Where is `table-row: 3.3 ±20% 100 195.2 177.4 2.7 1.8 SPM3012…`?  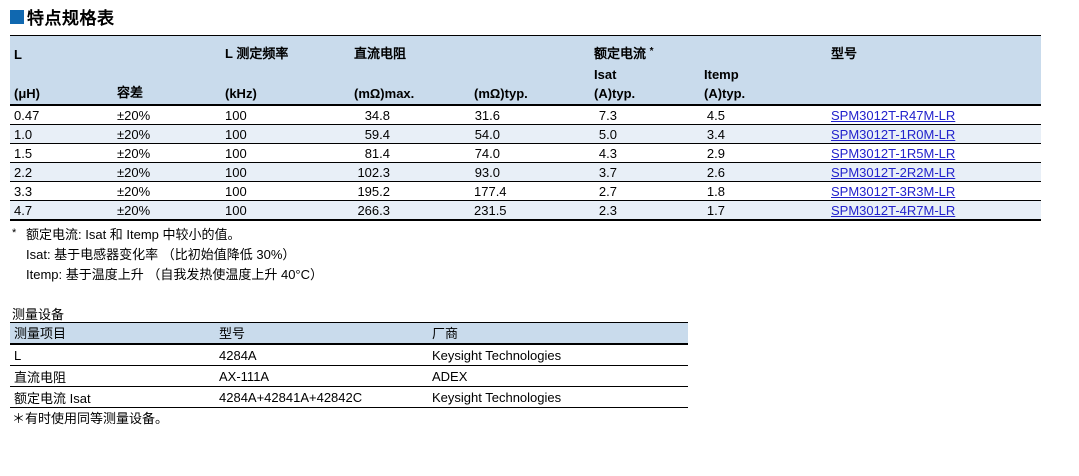
table-row: 3.3 ±20% 100 195.2 177.4 2.7 1.8 SPM3012… is located at coordinates (525, 191).